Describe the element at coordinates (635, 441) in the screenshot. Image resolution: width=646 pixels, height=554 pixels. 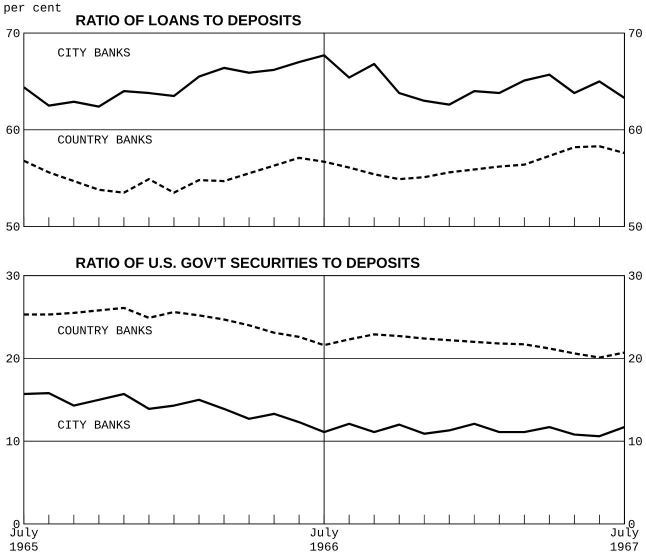
I see `y2-tick-label: 10` at that location.